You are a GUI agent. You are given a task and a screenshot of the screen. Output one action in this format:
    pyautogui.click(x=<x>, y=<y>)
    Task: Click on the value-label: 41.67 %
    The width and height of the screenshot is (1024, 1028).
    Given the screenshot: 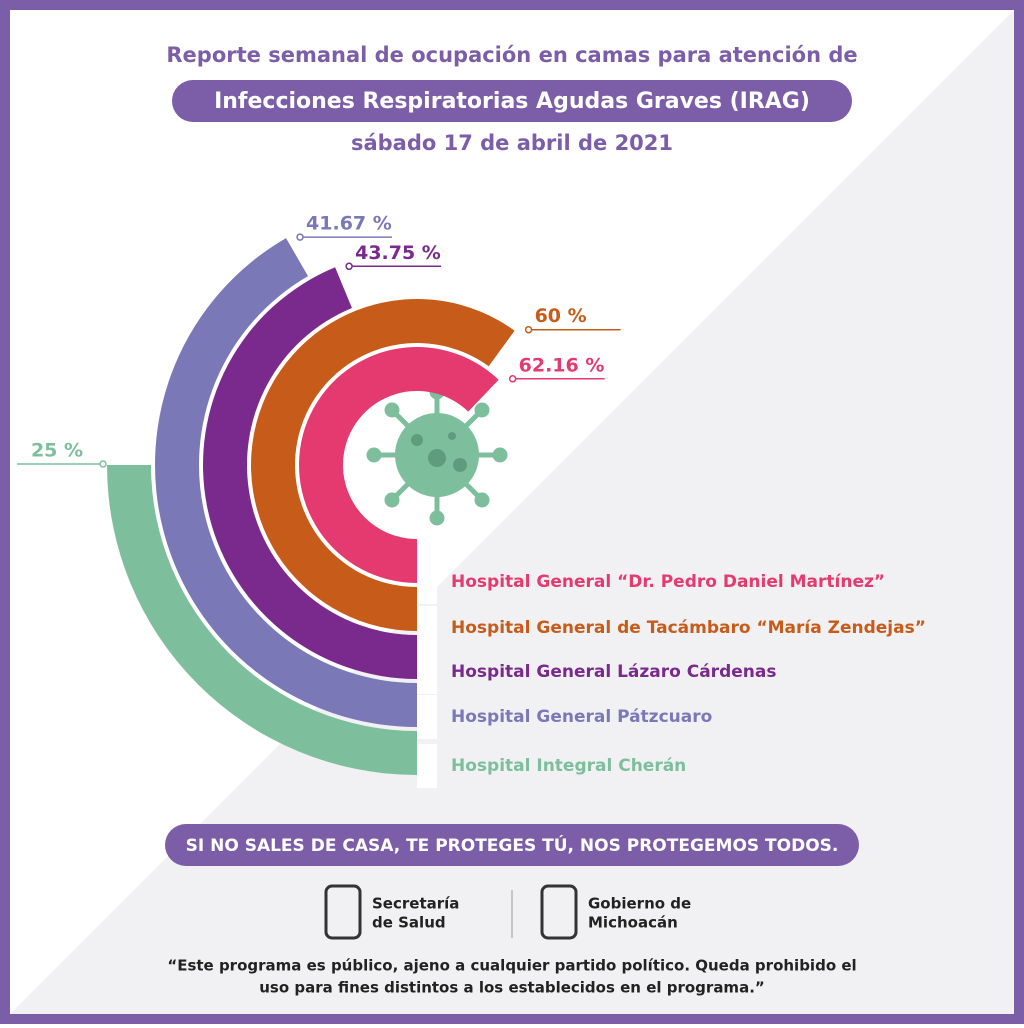 What is the action you would take?
    pyautogui.click(x=349, y=224)
    